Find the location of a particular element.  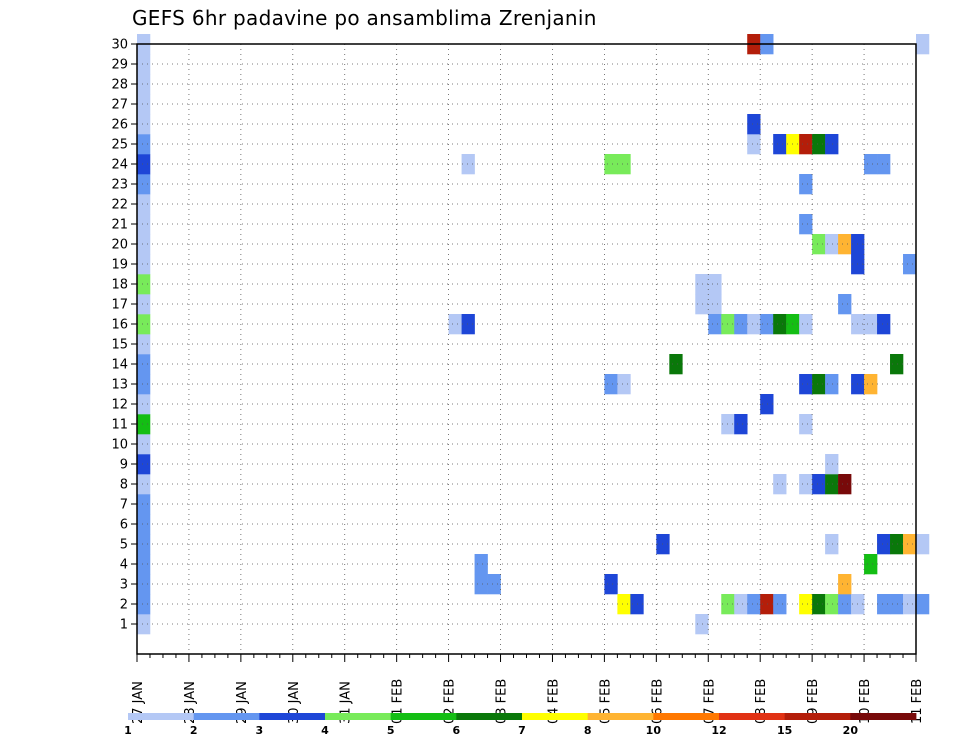

colorbar-label: 6 is located at coordinates (457, 730).